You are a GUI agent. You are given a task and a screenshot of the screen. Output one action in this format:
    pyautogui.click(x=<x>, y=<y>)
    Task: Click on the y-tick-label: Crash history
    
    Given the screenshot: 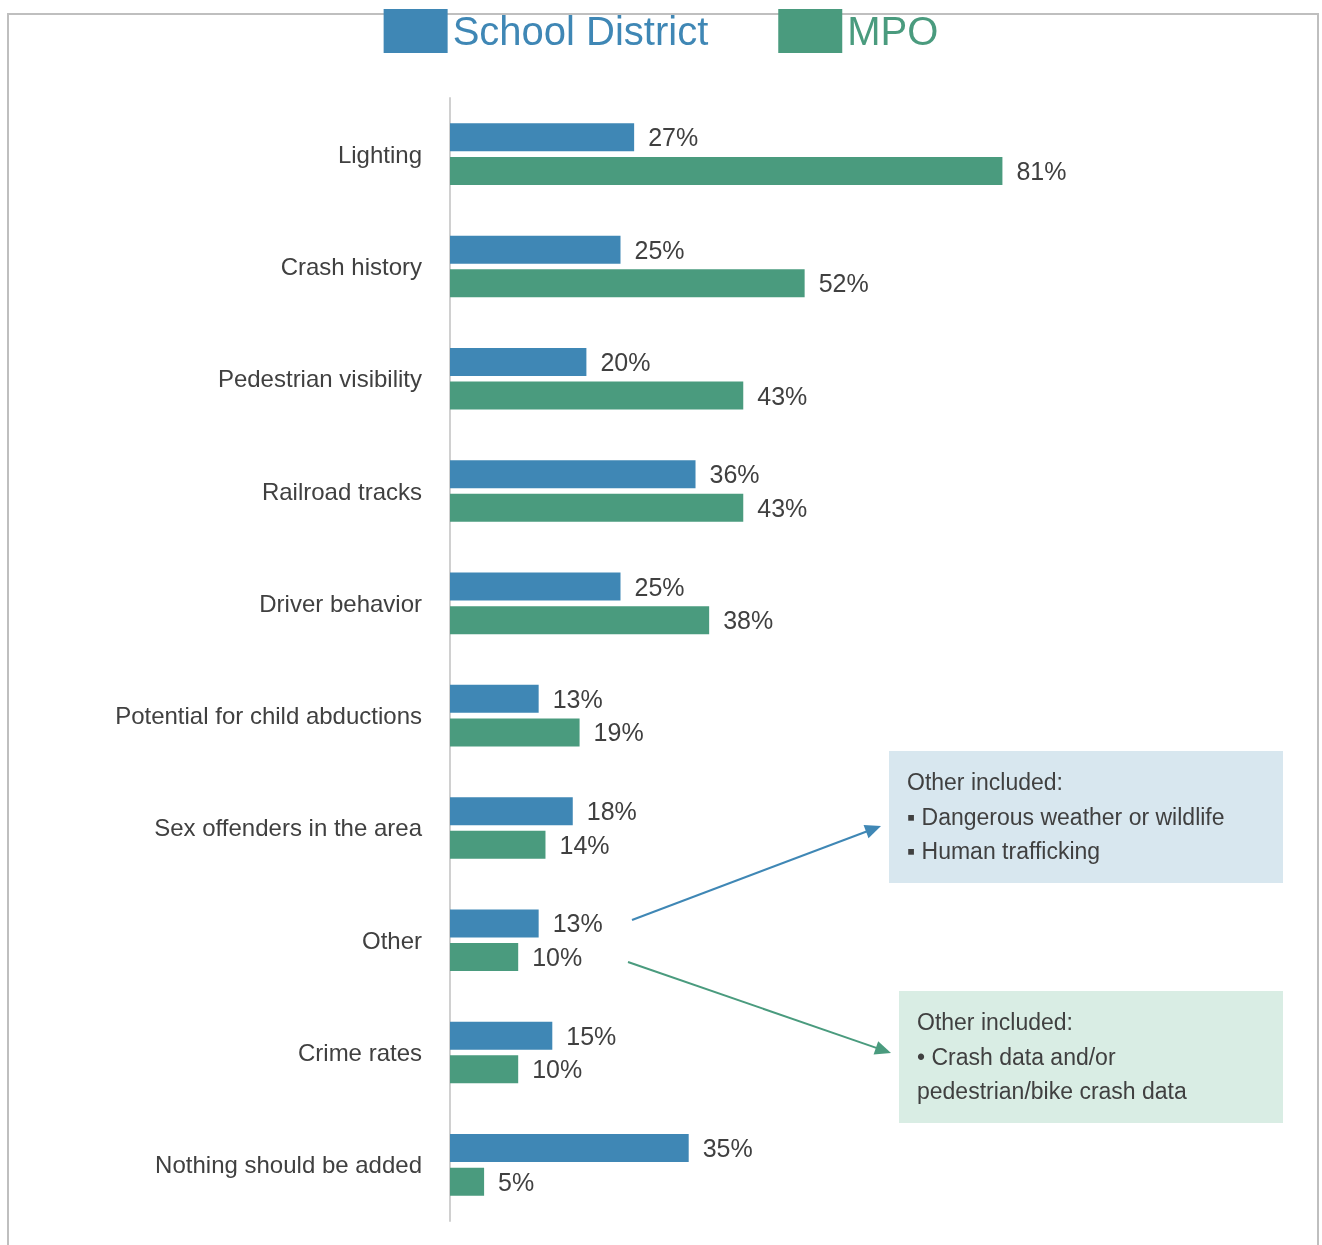 What is the action you would take?
    pyautogui.click(x=351, y=266)
    